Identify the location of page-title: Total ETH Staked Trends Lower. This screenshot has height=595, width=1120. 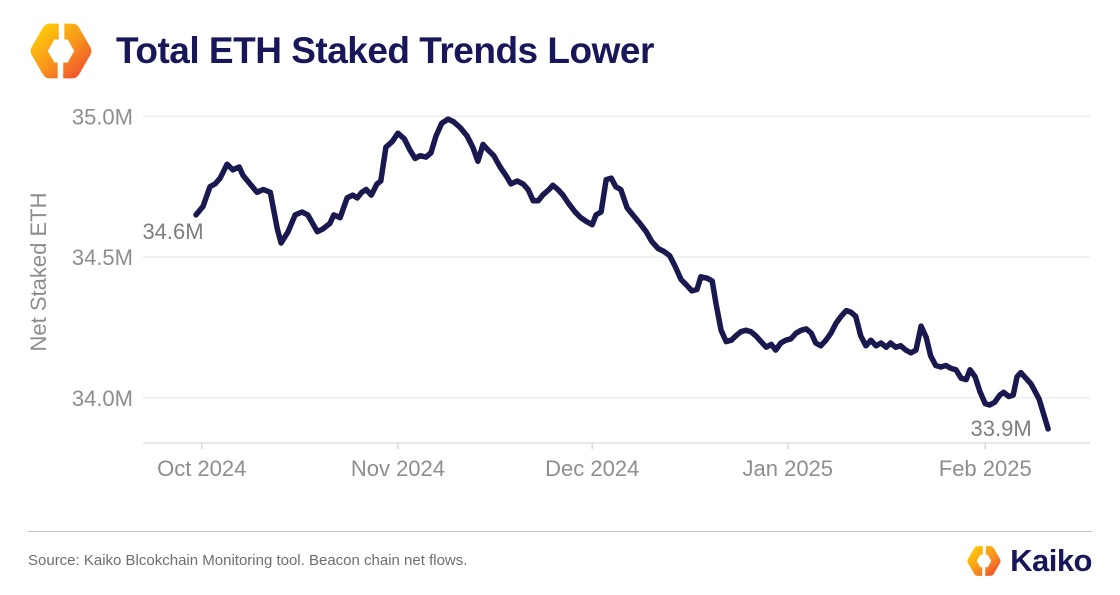
(385, 50).